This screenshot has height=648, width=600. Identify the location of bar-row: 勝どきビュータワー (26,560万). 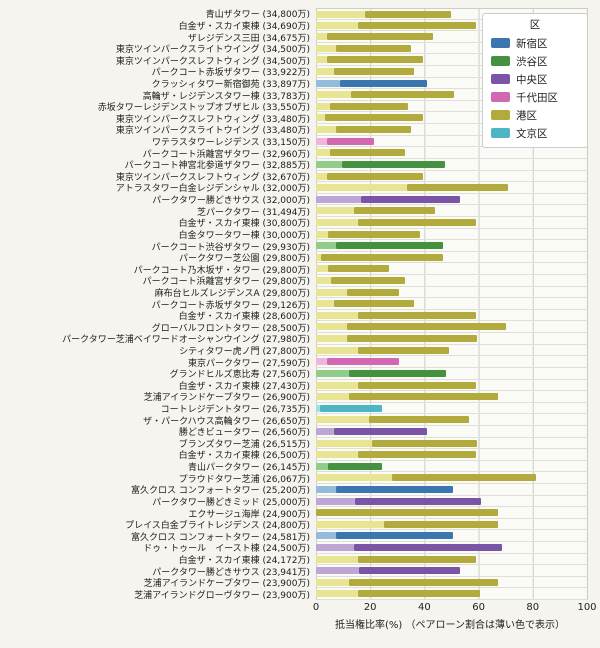
(294, 431).